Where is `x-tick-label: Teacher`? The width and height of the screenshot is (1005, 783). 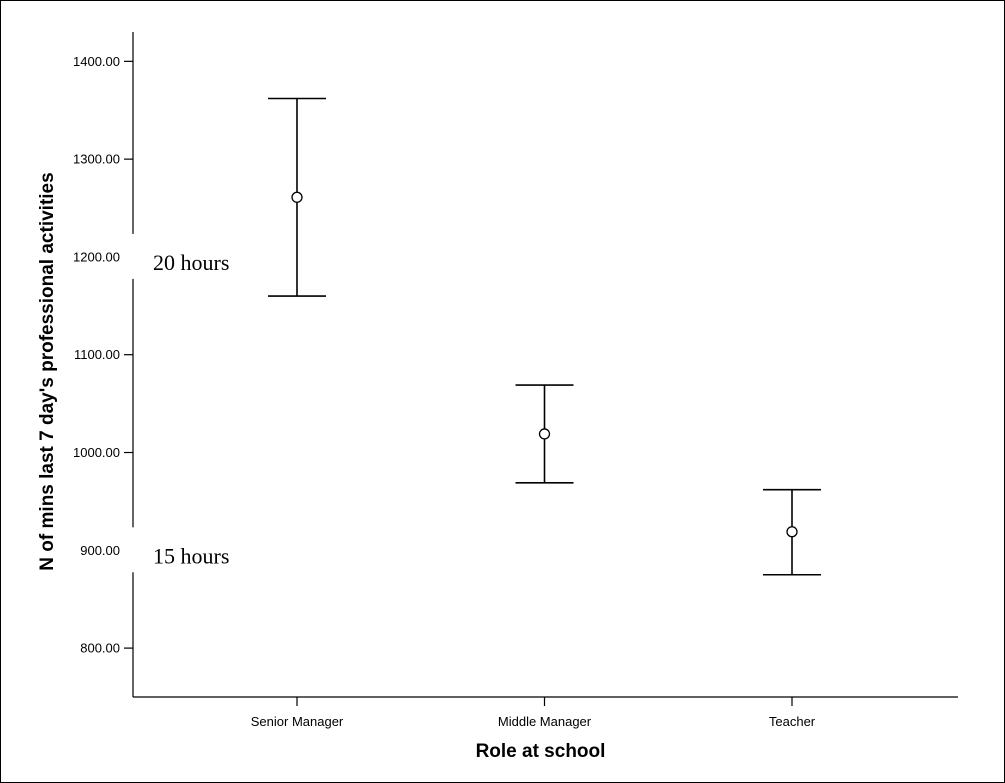
x-tick-label: Teacher is located at coordinates (792, 721).